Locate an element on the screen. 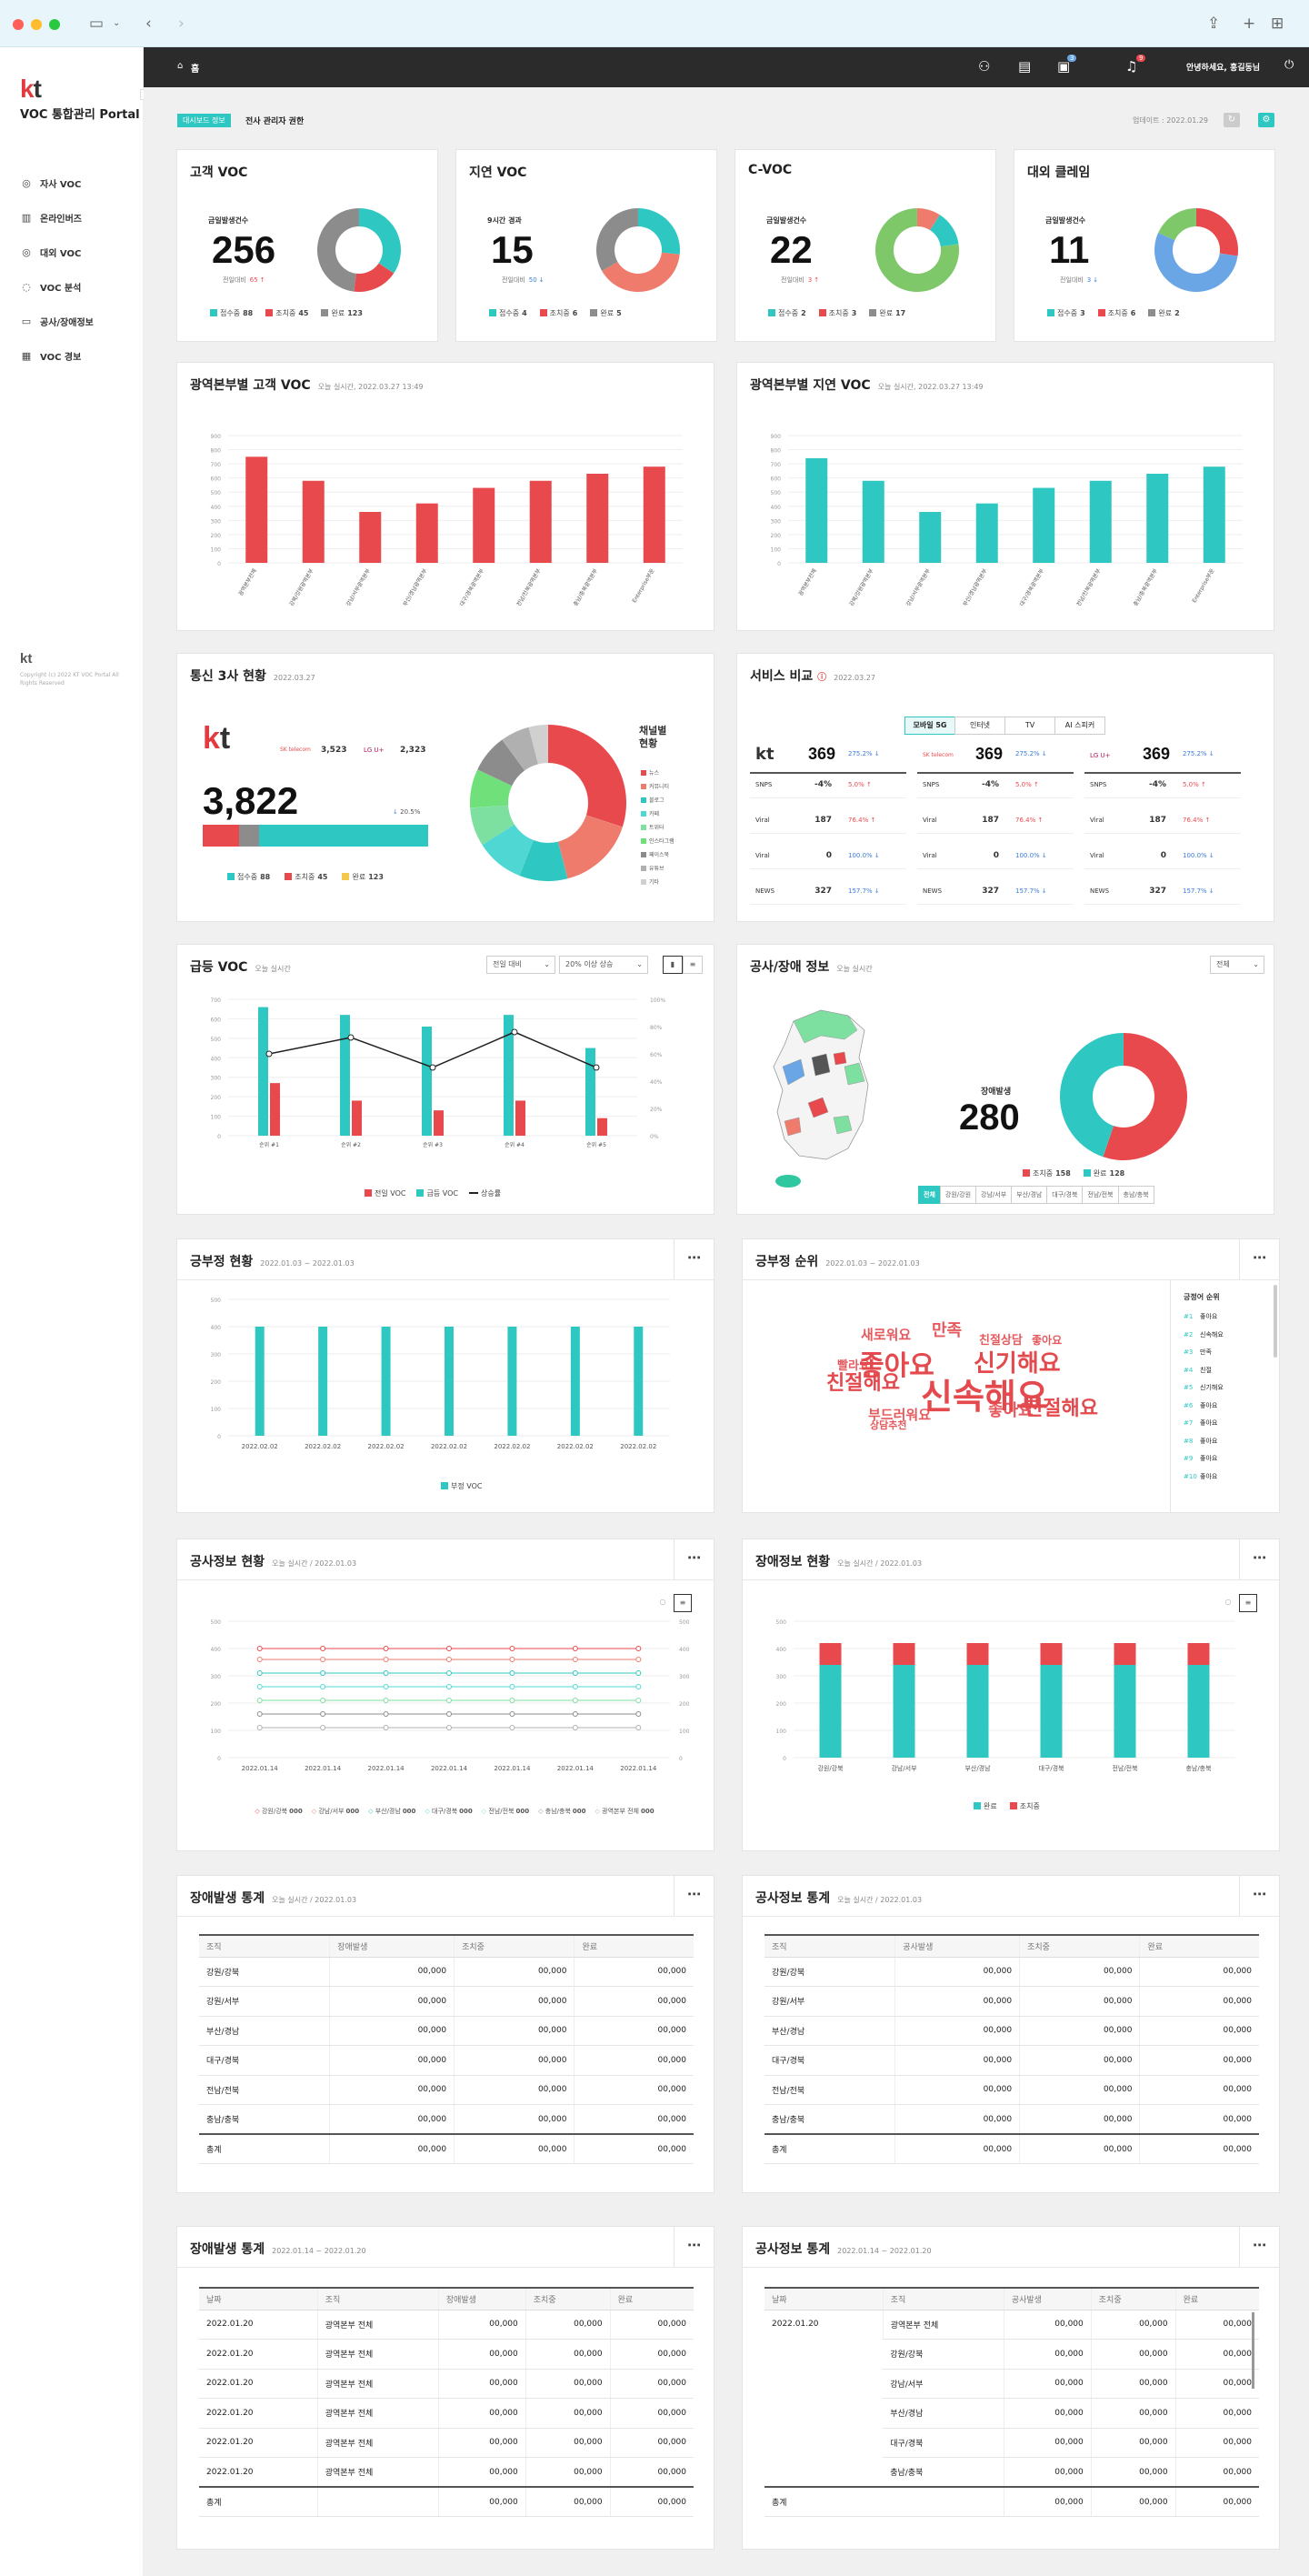 The width and height of the screenshot is (1309, 2576). ranking-item: #8 좋아요 is located at coordinates (1201, 1441).